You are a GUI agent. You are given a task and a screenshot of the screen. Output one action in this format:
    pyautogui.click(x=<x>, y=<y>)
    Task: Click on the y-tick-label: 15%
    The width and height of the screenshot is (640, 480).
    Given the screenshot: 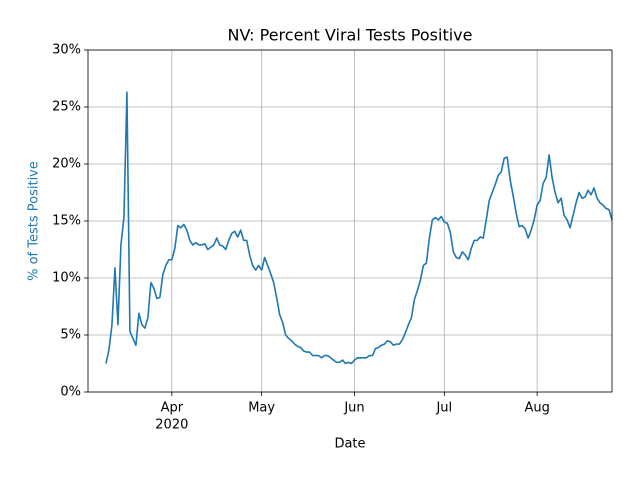 What is the action you would take?
    pyautogui.click(x=66, y=221)
    